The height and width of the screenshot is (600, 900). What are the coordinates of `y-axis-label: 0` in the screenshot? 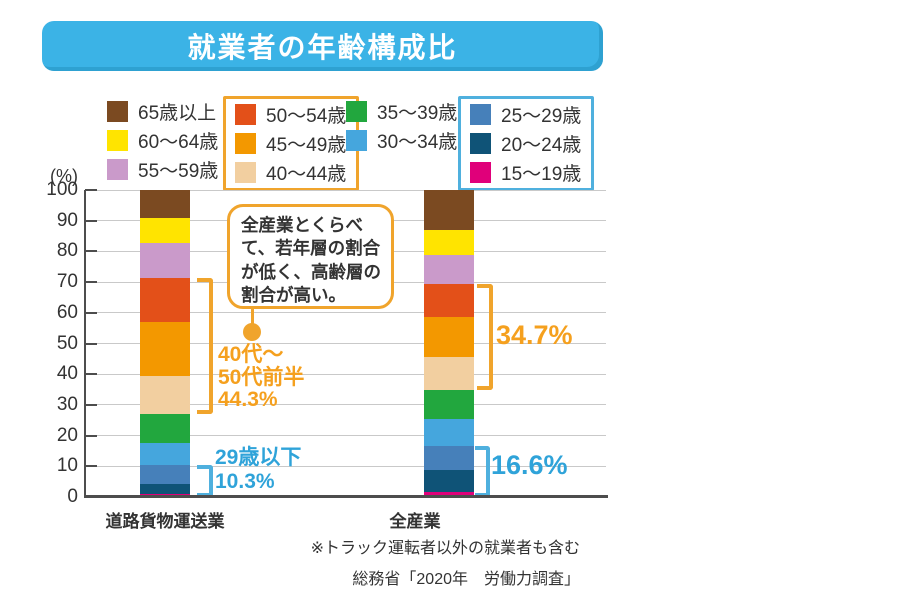 It's located at (72, 496).